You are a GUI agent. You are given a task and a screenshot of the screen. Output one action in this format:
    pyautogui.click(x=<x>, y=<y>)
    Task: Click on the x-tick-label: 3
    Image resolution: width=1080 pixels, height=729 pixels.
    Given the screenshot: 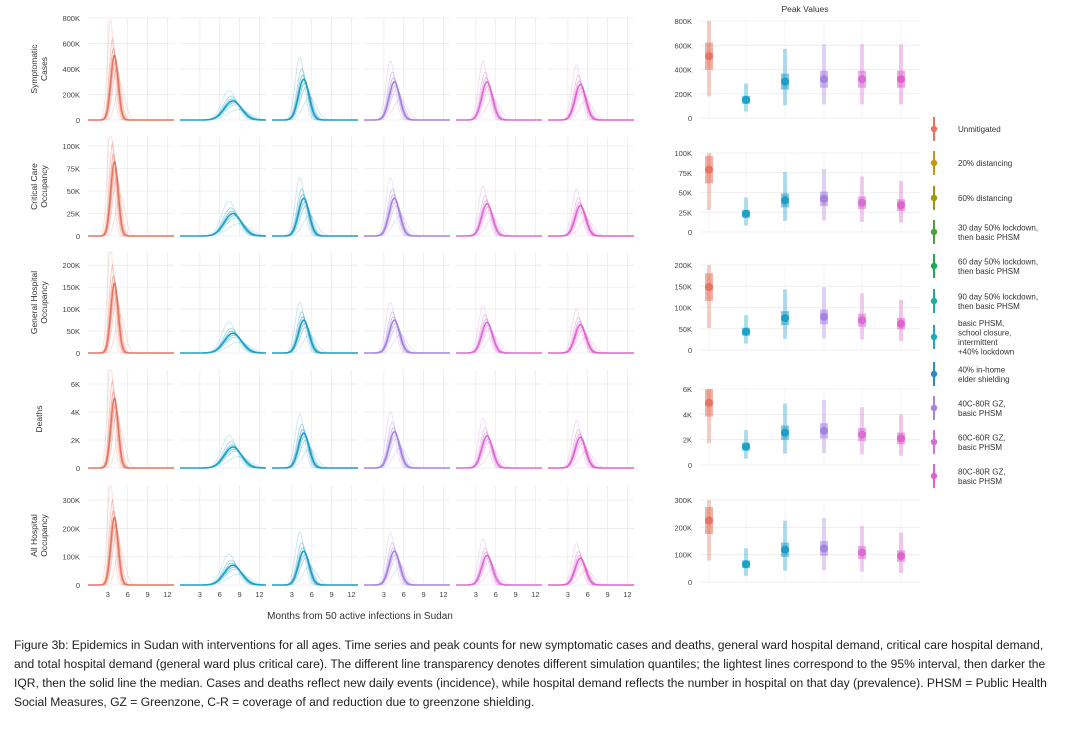 What is the action you would take?
    pyautogui.click(x=200, y=594)
    